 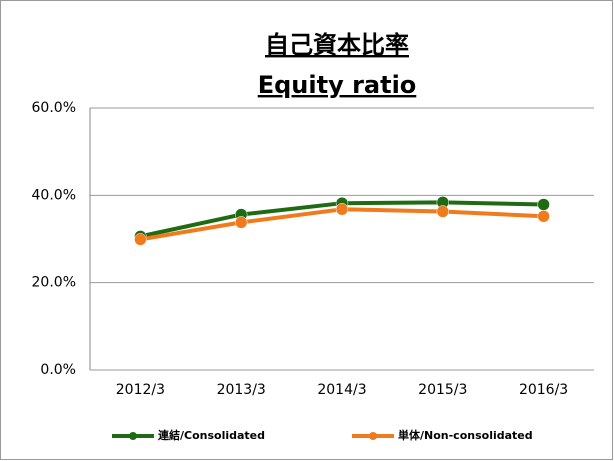 I want to click on x-tick-label: 2014/3, so click(x=341, y=390).